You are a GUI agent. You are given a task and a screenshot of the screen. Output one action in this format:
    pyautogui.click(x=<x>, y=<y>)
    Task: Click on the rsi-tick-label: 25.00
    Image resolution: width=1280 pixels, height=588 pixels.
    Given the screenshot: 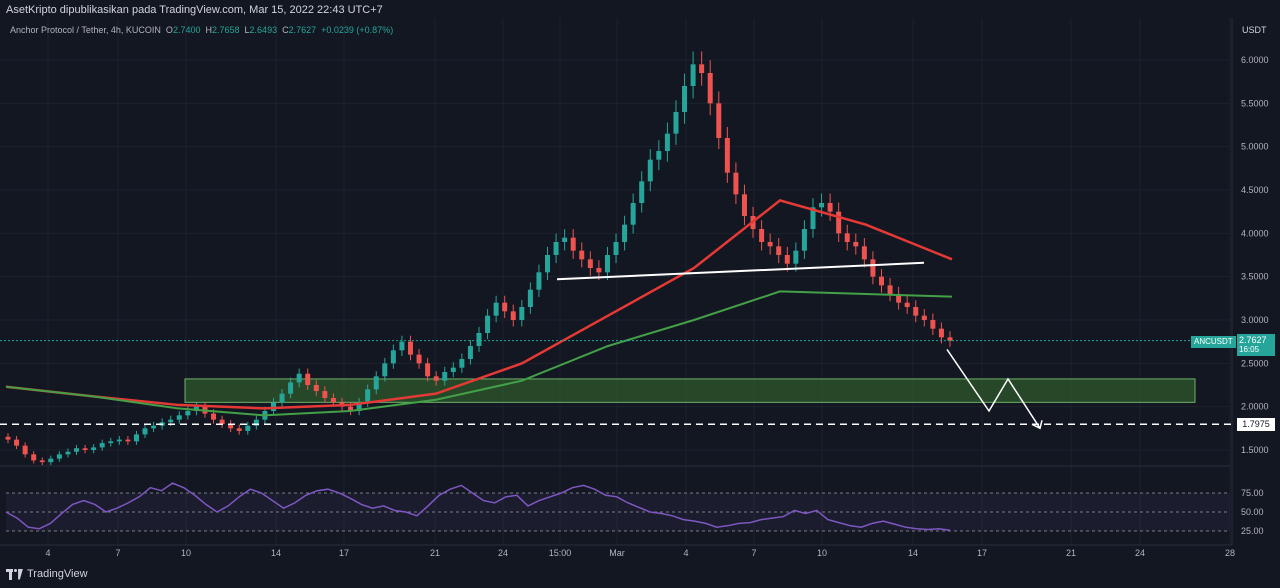 What is the action you would take?
    pyautogui.click(x=1252, y=531)
    